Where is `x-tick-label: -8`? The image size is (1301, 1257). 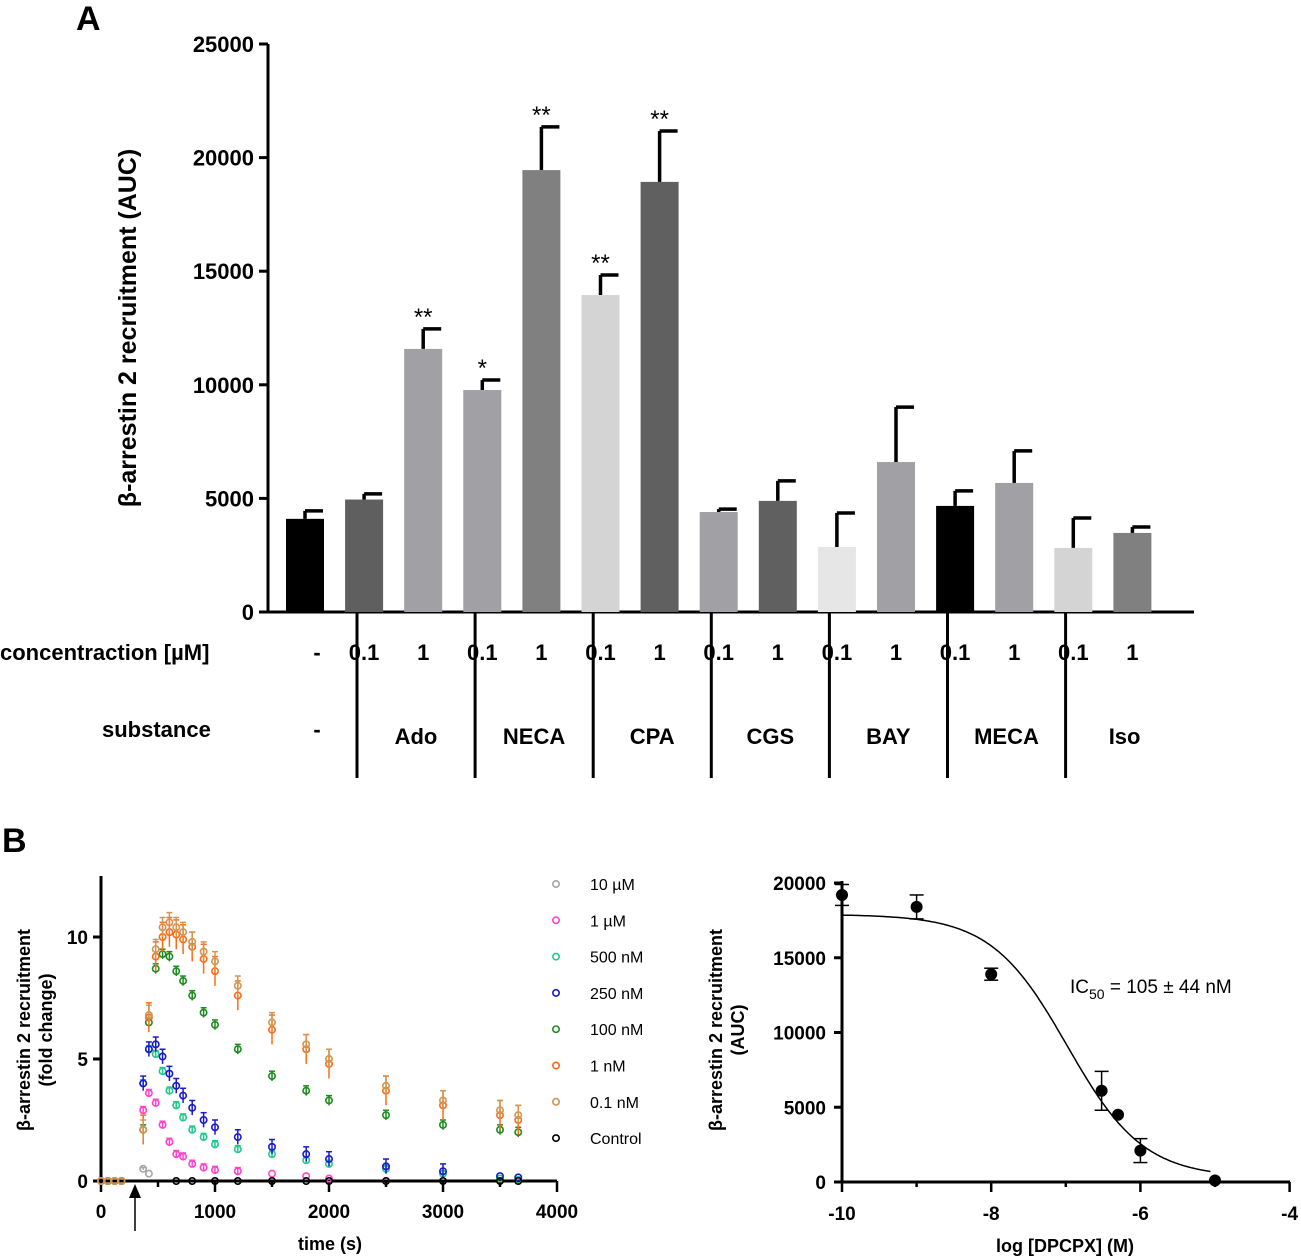
x-tick-label: -8 is located at coordinates (991, 1214).